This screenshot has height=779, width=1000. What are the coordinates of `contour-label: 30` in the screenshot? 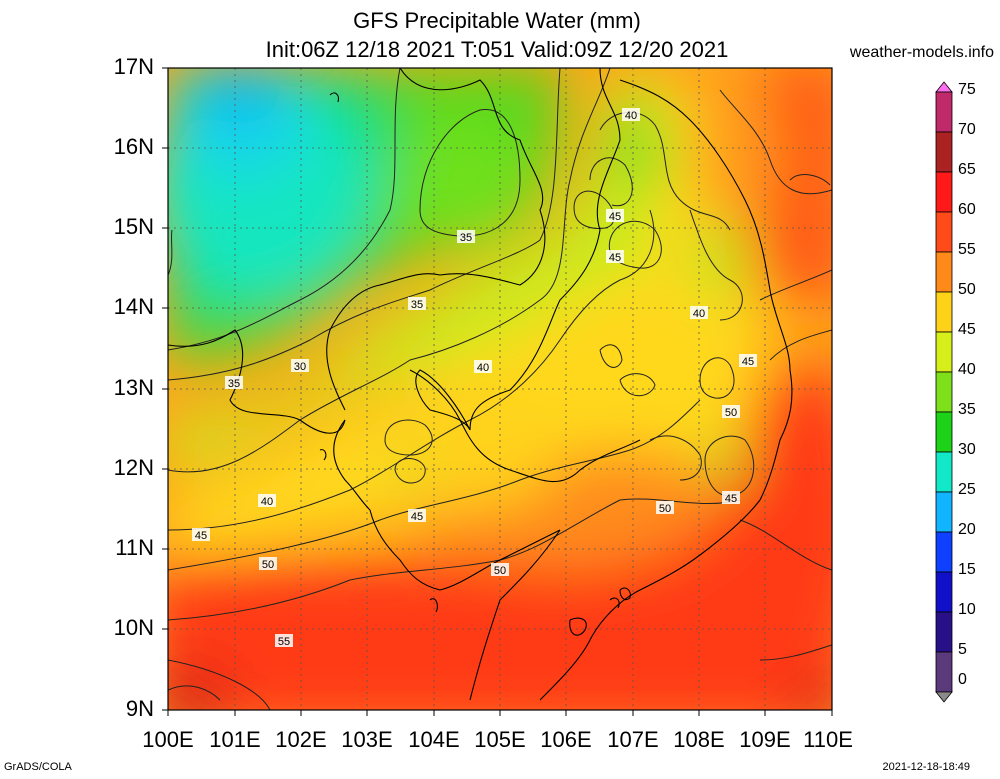 It's located at (300, 366).